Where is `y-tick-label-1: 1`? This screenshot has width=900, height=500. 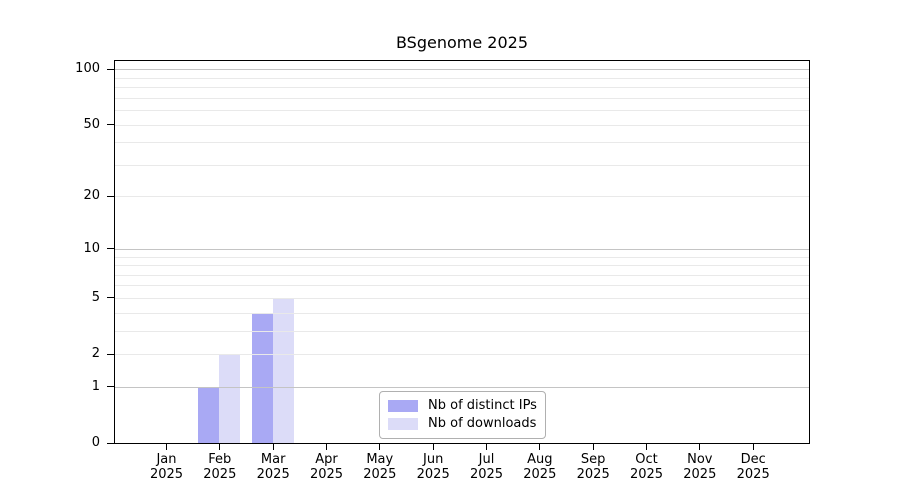
y-tick-label-1: 1 is located at coordinates (95, 386).